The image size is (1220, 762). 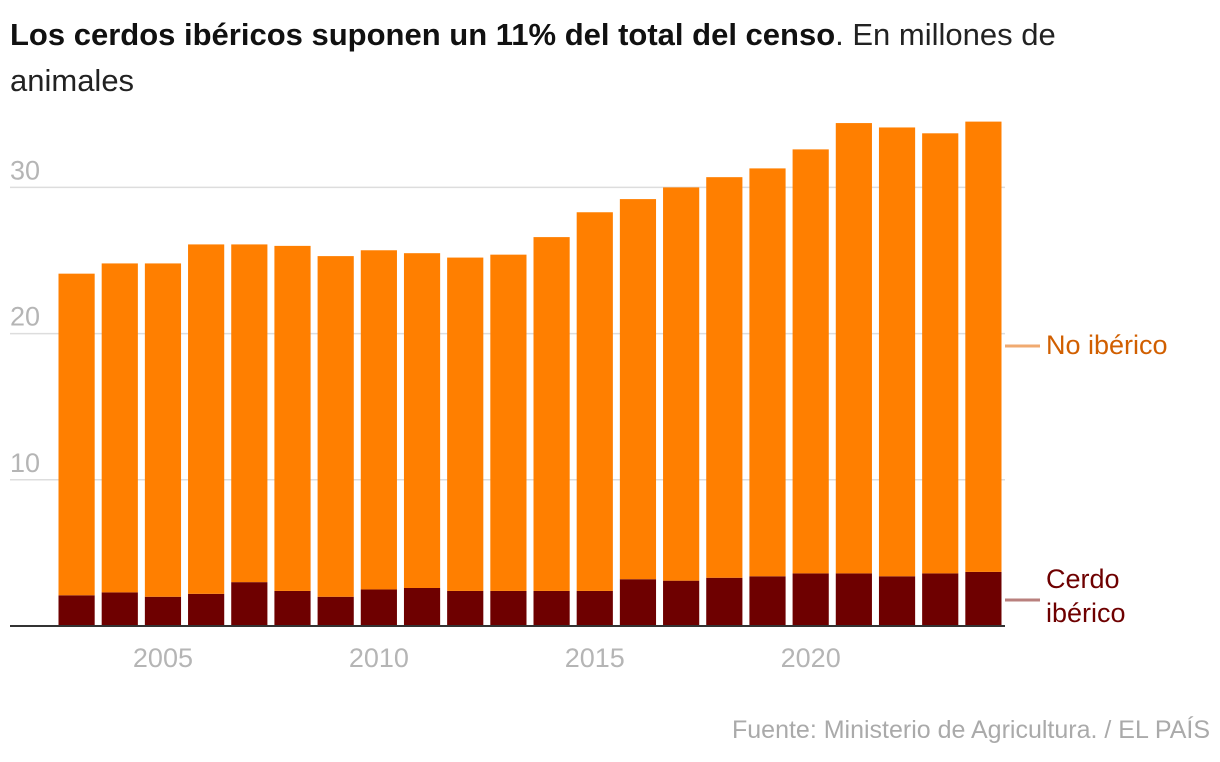 I want to click on bar-no-iberico-2005, so click(x=163, y=430).